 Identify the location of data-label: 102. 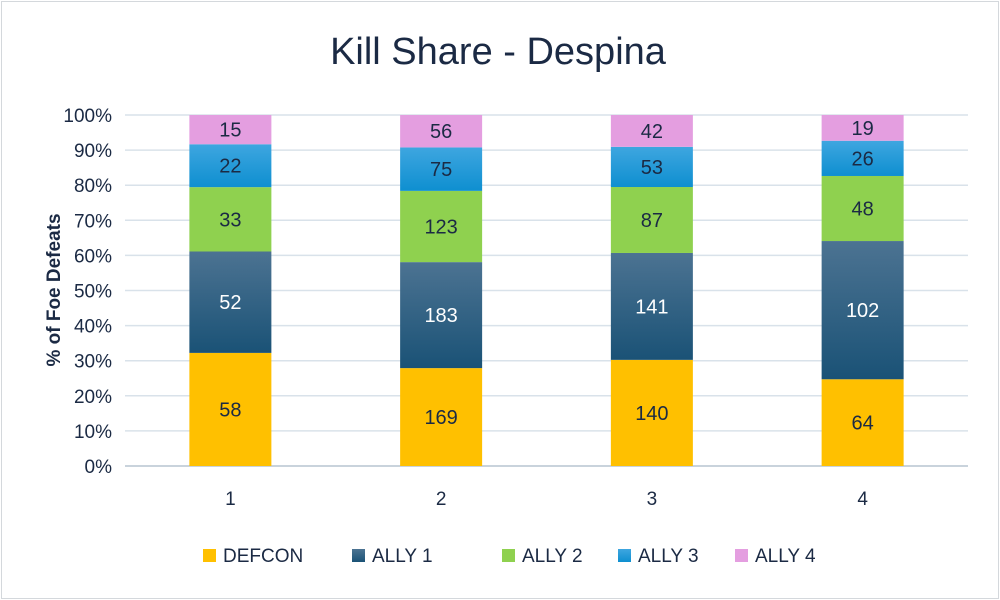
(862, 311).